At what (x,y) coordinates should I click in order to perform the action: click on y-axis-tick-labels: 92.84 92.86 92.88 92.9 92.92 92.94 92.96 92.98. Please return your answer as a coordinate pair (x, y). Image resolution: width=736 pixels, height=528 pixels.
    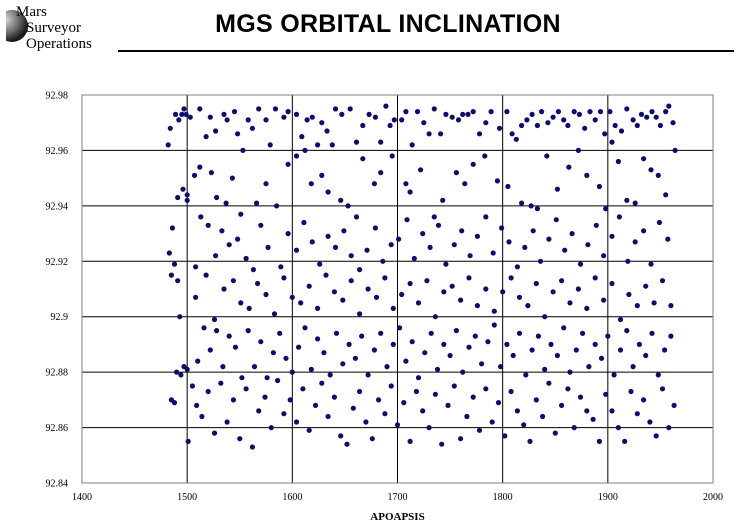
    Looking at the image, I should click on (57, 290).